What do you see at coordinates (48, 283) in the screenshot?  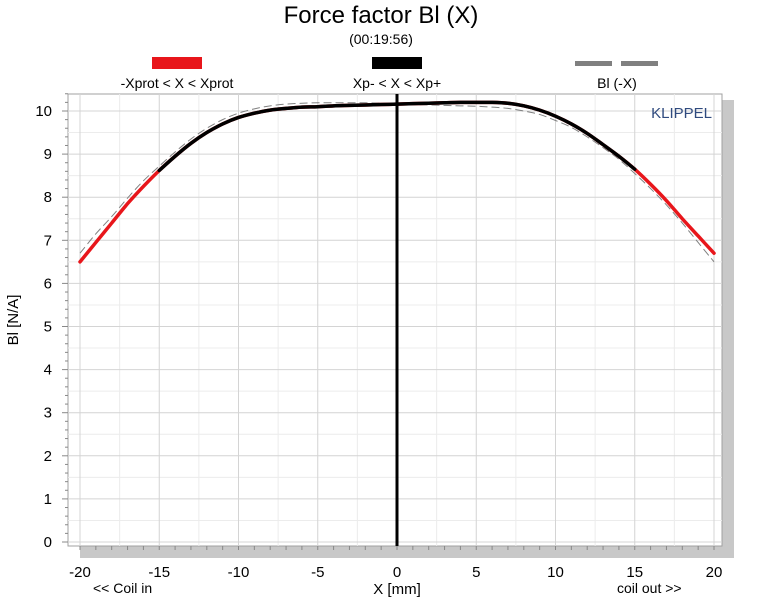 I see `y-tick-label: 6` at bounding box center [48, 283].